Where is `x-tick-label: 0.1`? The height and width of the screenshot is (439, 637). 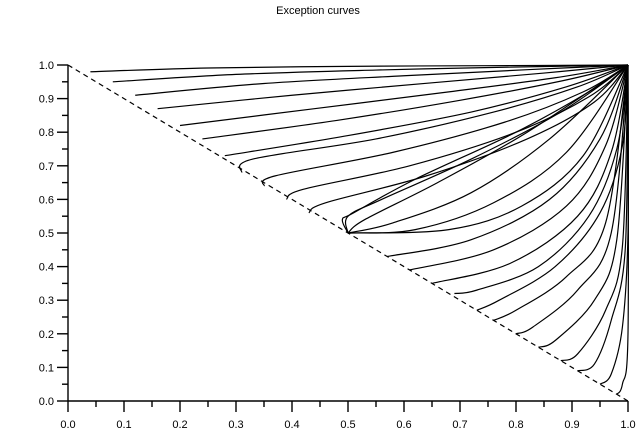
x-tick-label: 0.1 is located at coordinates (123, 425).